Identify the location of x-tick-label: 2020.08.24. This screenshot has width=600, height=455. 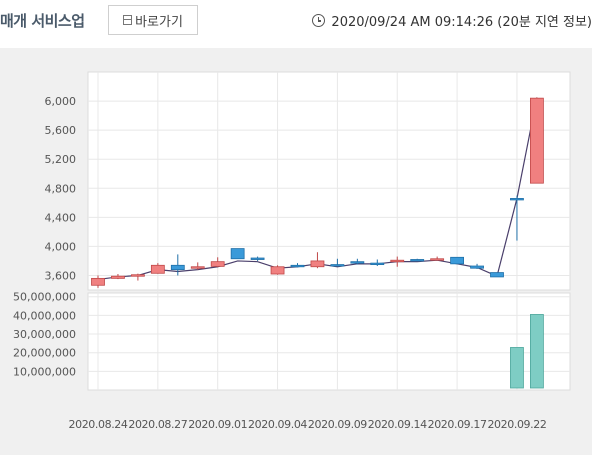
(98, 424).